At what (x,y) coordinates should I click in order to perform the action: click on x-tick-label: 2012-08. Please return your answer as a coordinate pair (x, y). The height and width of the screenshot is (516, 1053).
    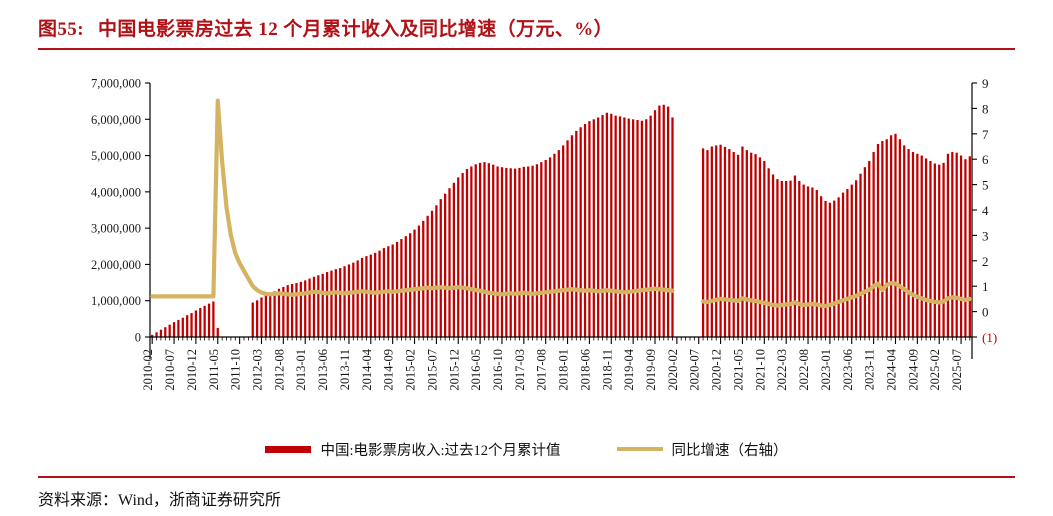
    Looking at the image, I should click on (279, 370).